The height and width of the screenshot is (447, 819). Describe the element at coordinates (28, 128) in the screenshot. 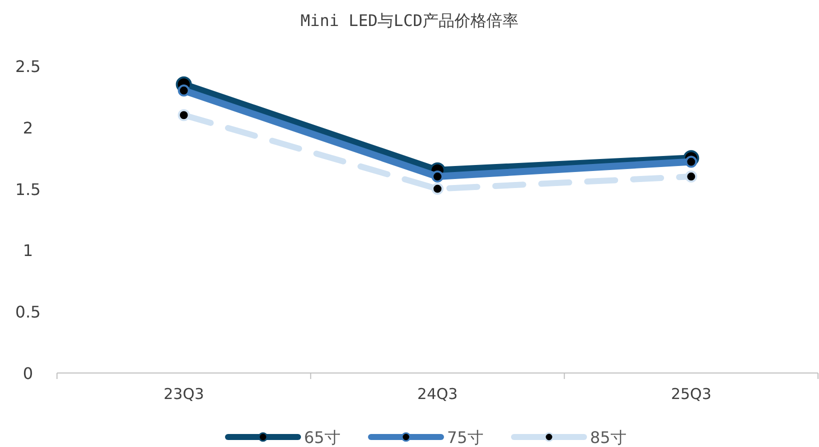

I see `y-tick-label: 2` at that location.